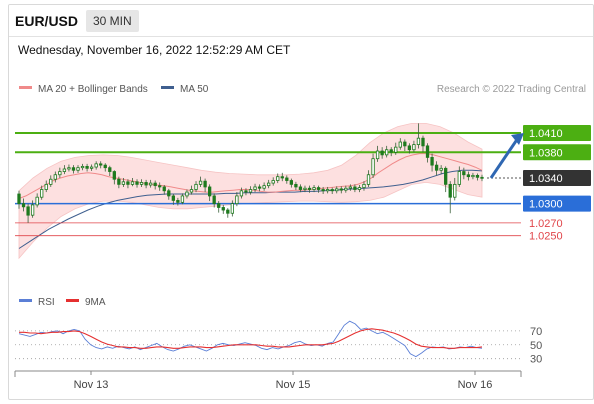  What do you see at coordinates (546, 205) in the screenshot?
I see `level-label: 1.0300` at bounding box center [546, 205].